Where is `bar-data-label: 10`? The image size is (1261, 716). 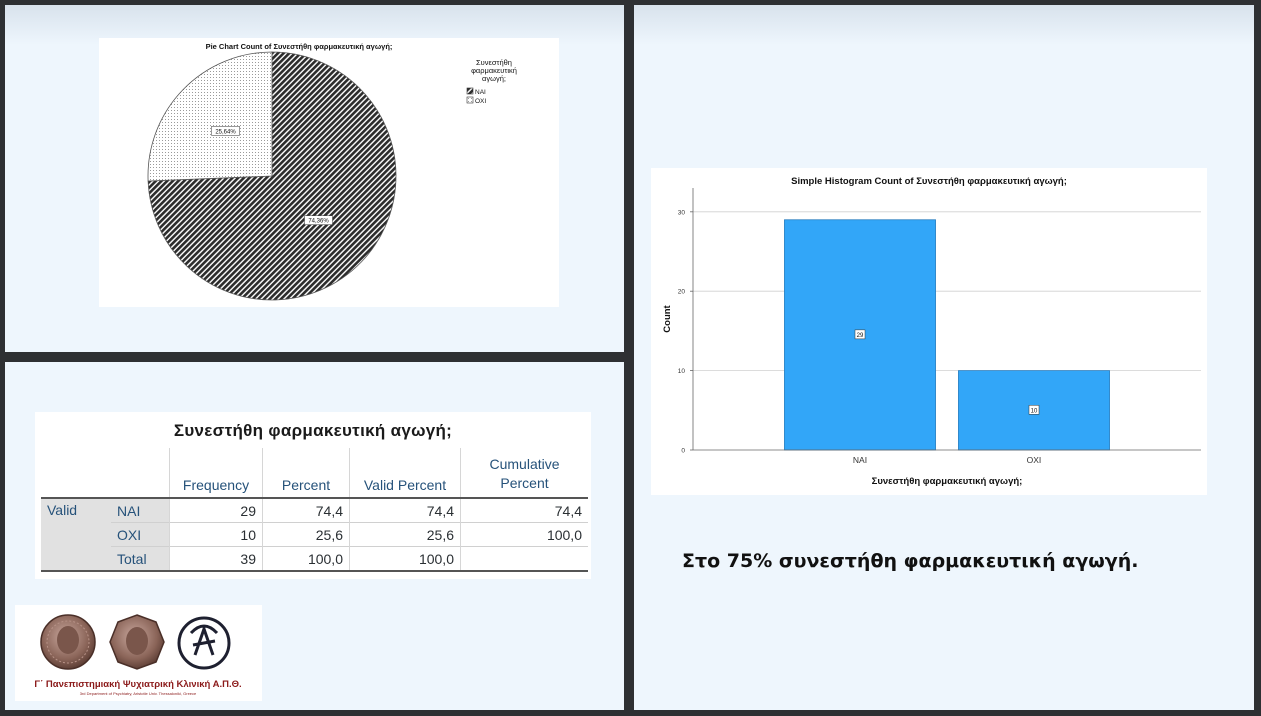
bar-data-label: 10 is located at coordinates (1034, 411).